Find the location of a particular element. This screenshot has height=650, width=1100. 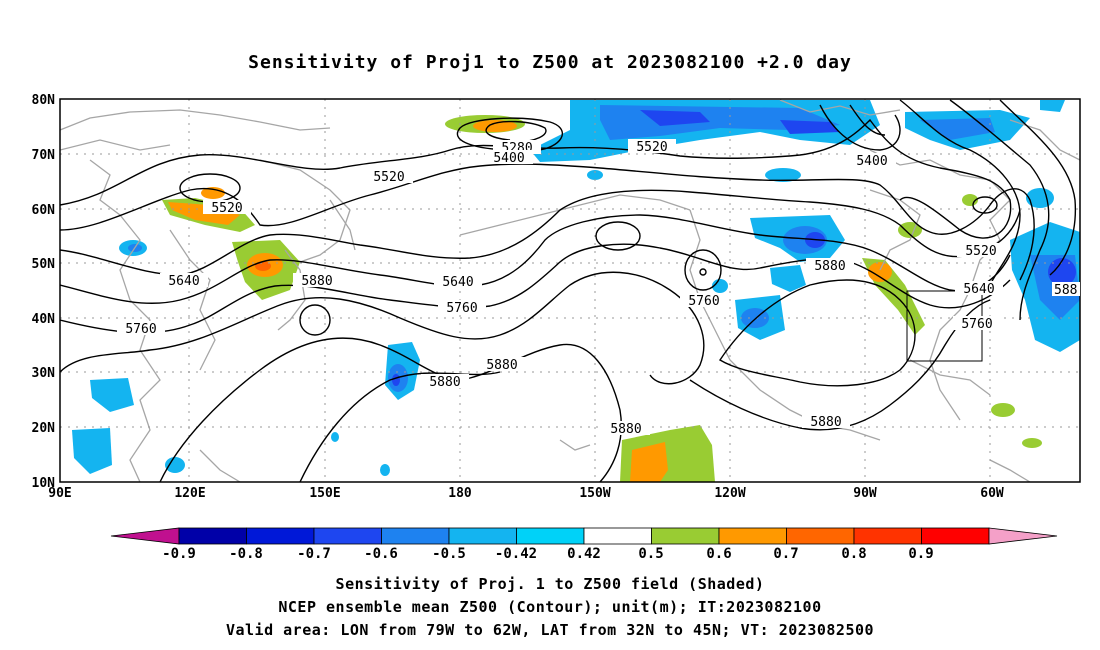

lat-label: 80N is located at coordinates (44, 100).